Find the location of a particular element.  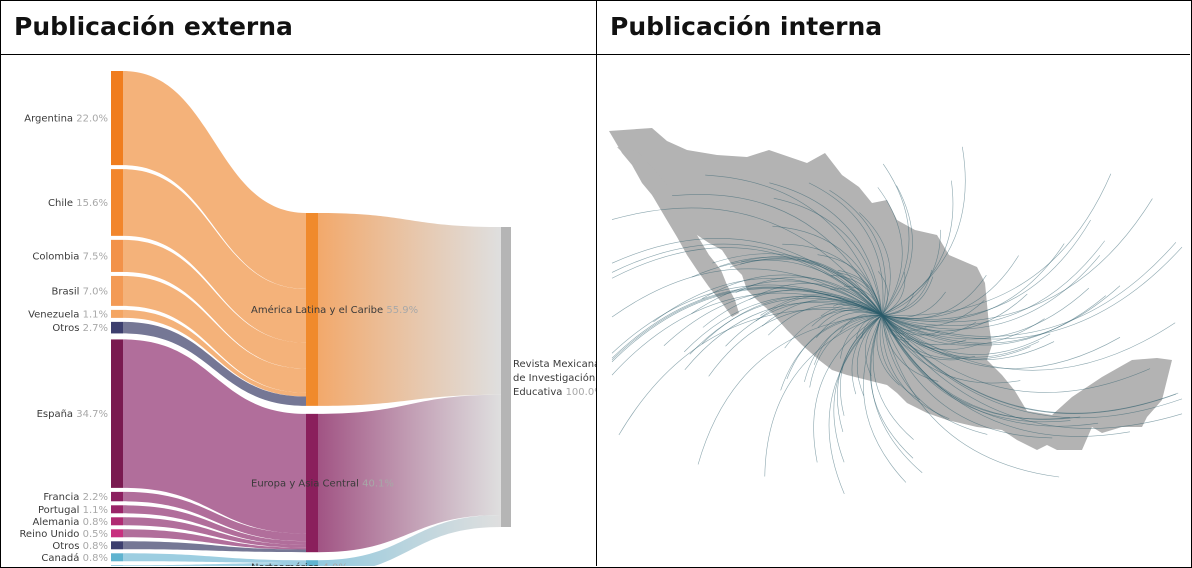

sankey-link-estados-unidos is located at coordinates (214, 564).